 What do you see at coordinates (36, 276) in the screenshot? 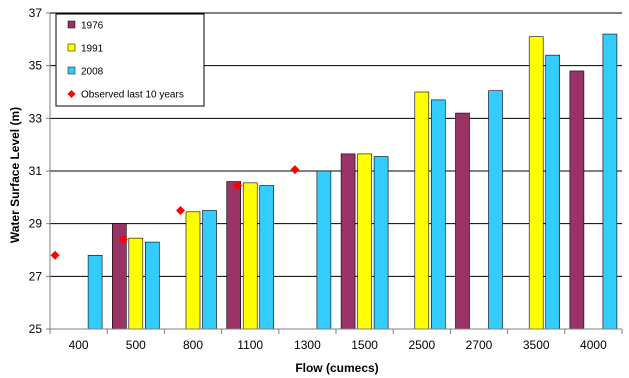
I see `y-tick-label: 27` at bounding box center [36, 276].